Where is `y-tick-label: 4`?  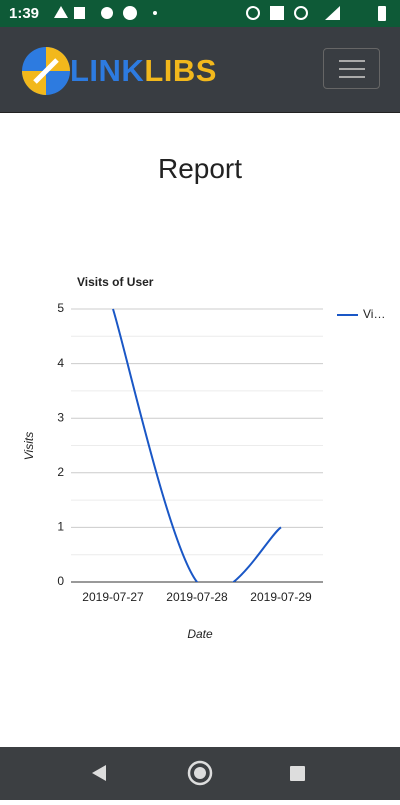 y-tick-label: 4 is located at coordinates (60, 363).